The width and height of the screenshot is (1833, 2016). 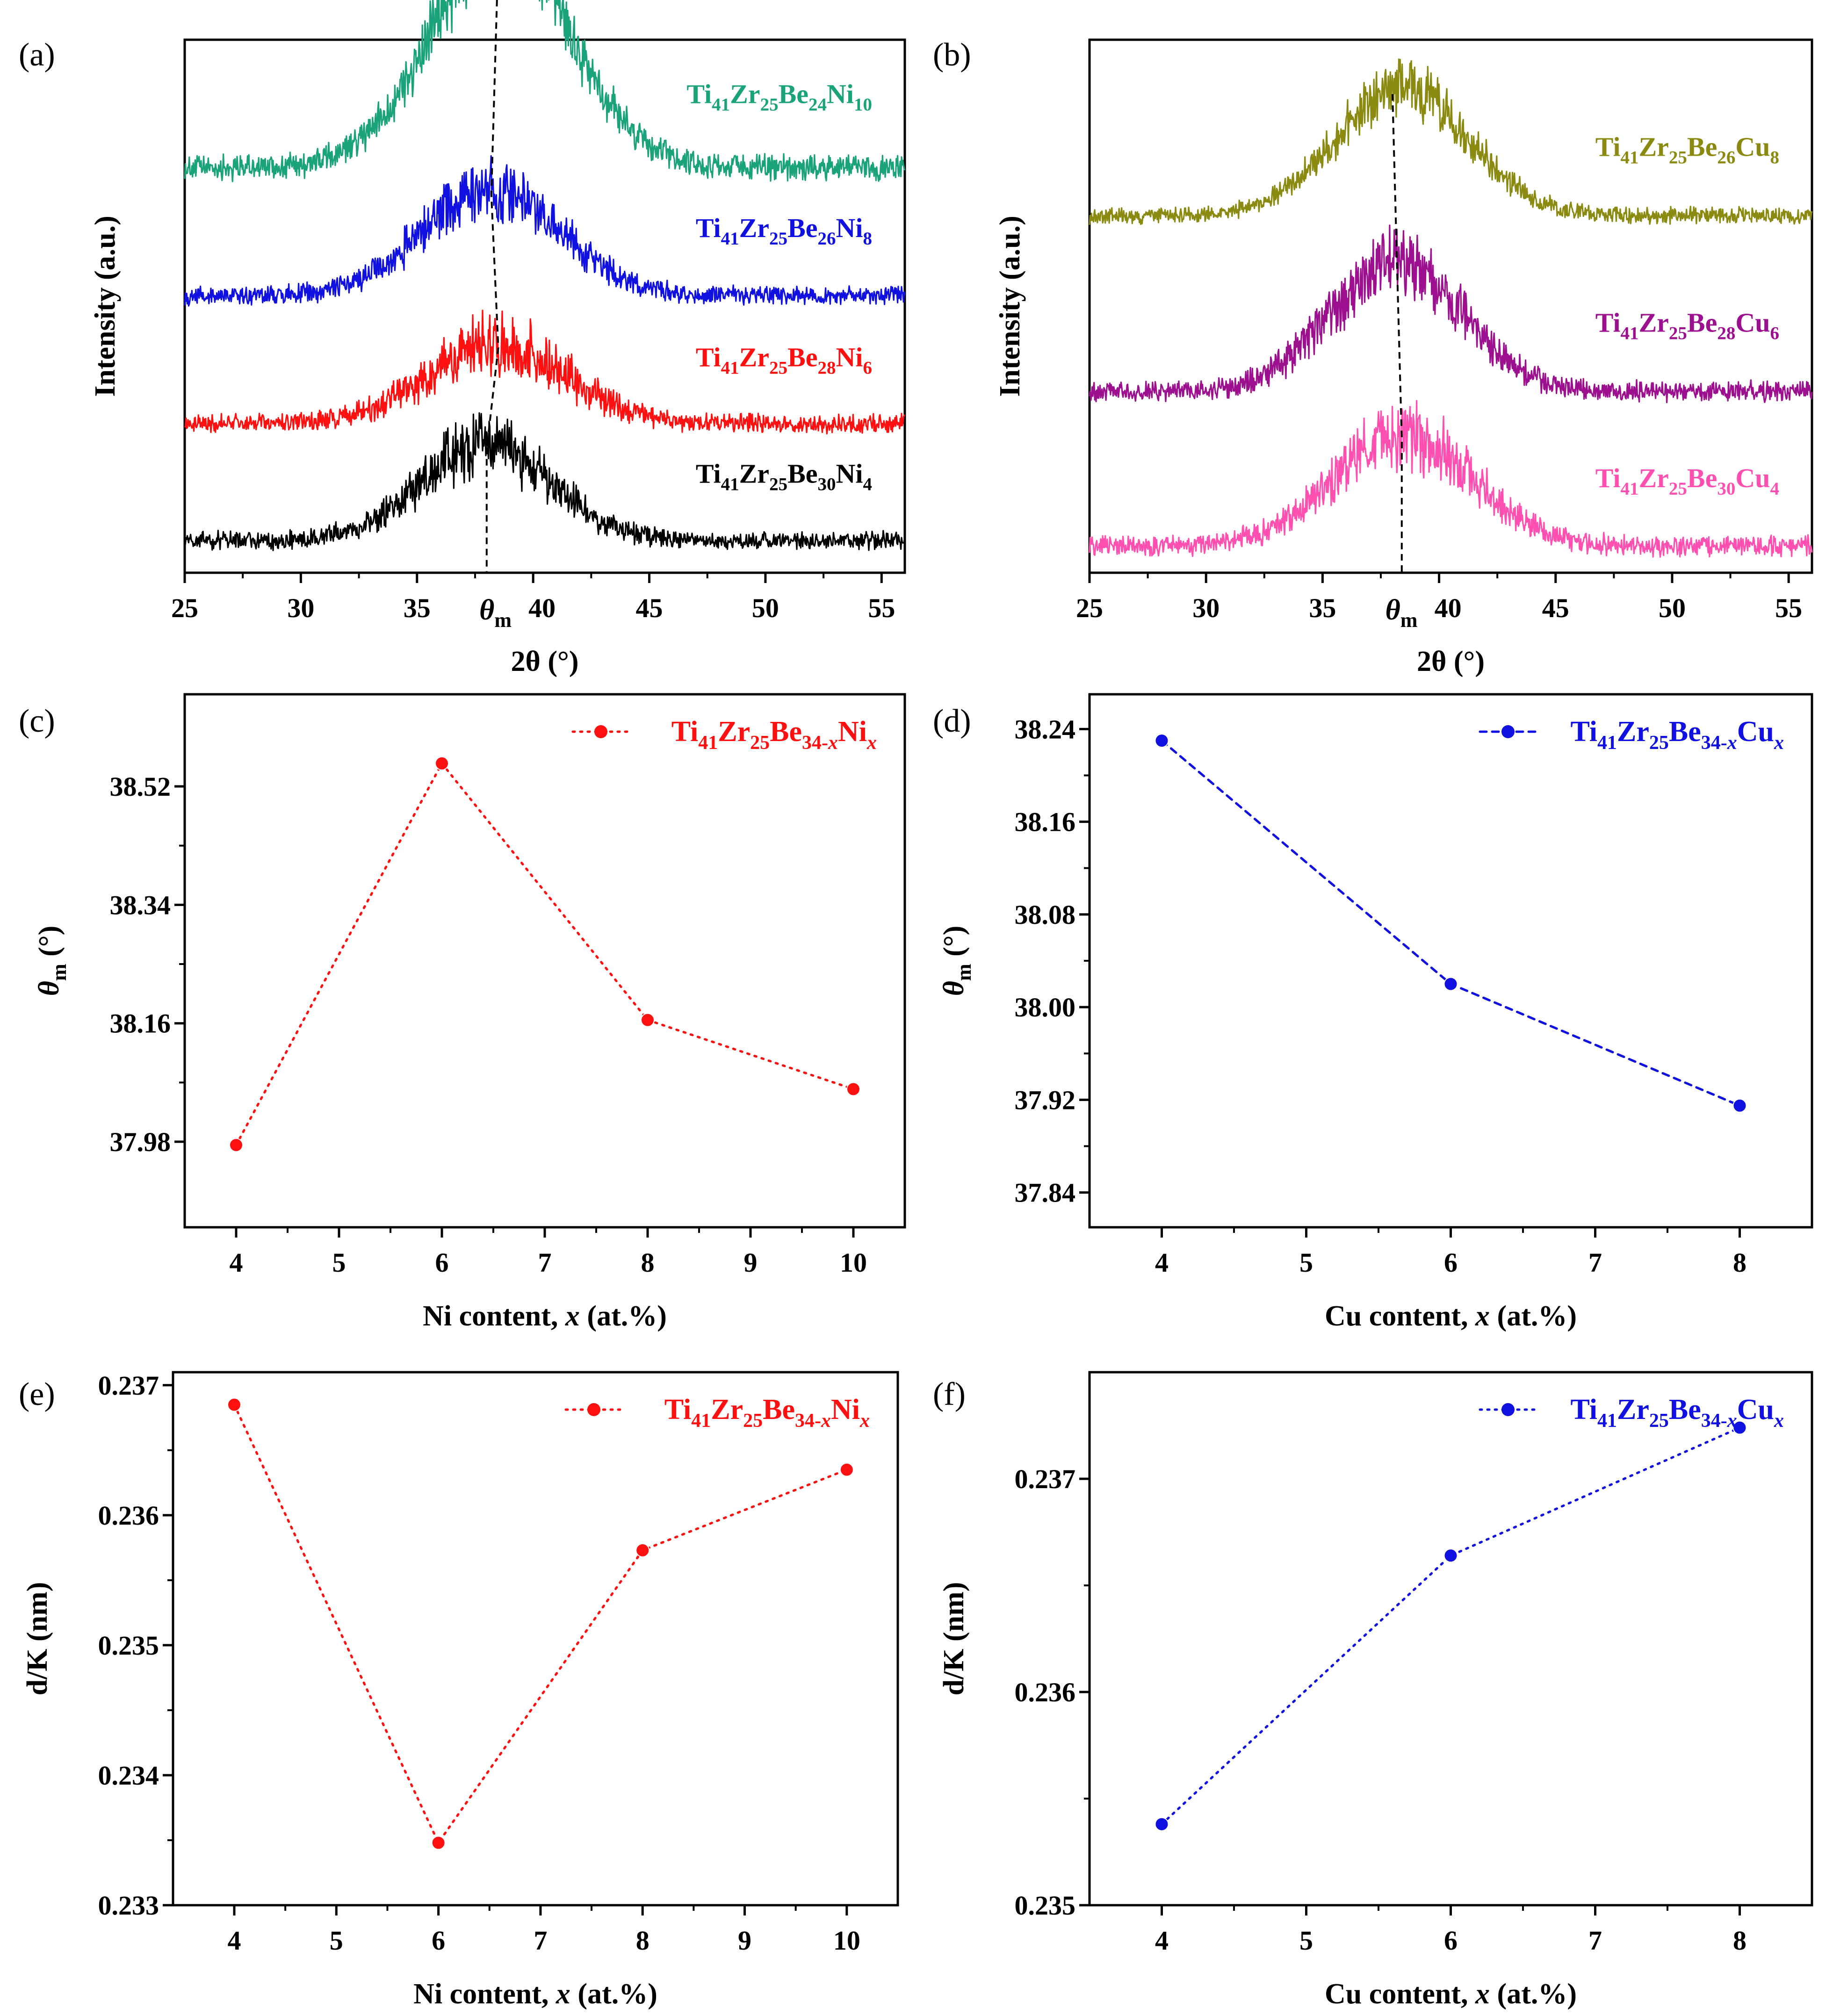 I want to click on y-tick-label: 0.234, so click(x=128, y=1775).